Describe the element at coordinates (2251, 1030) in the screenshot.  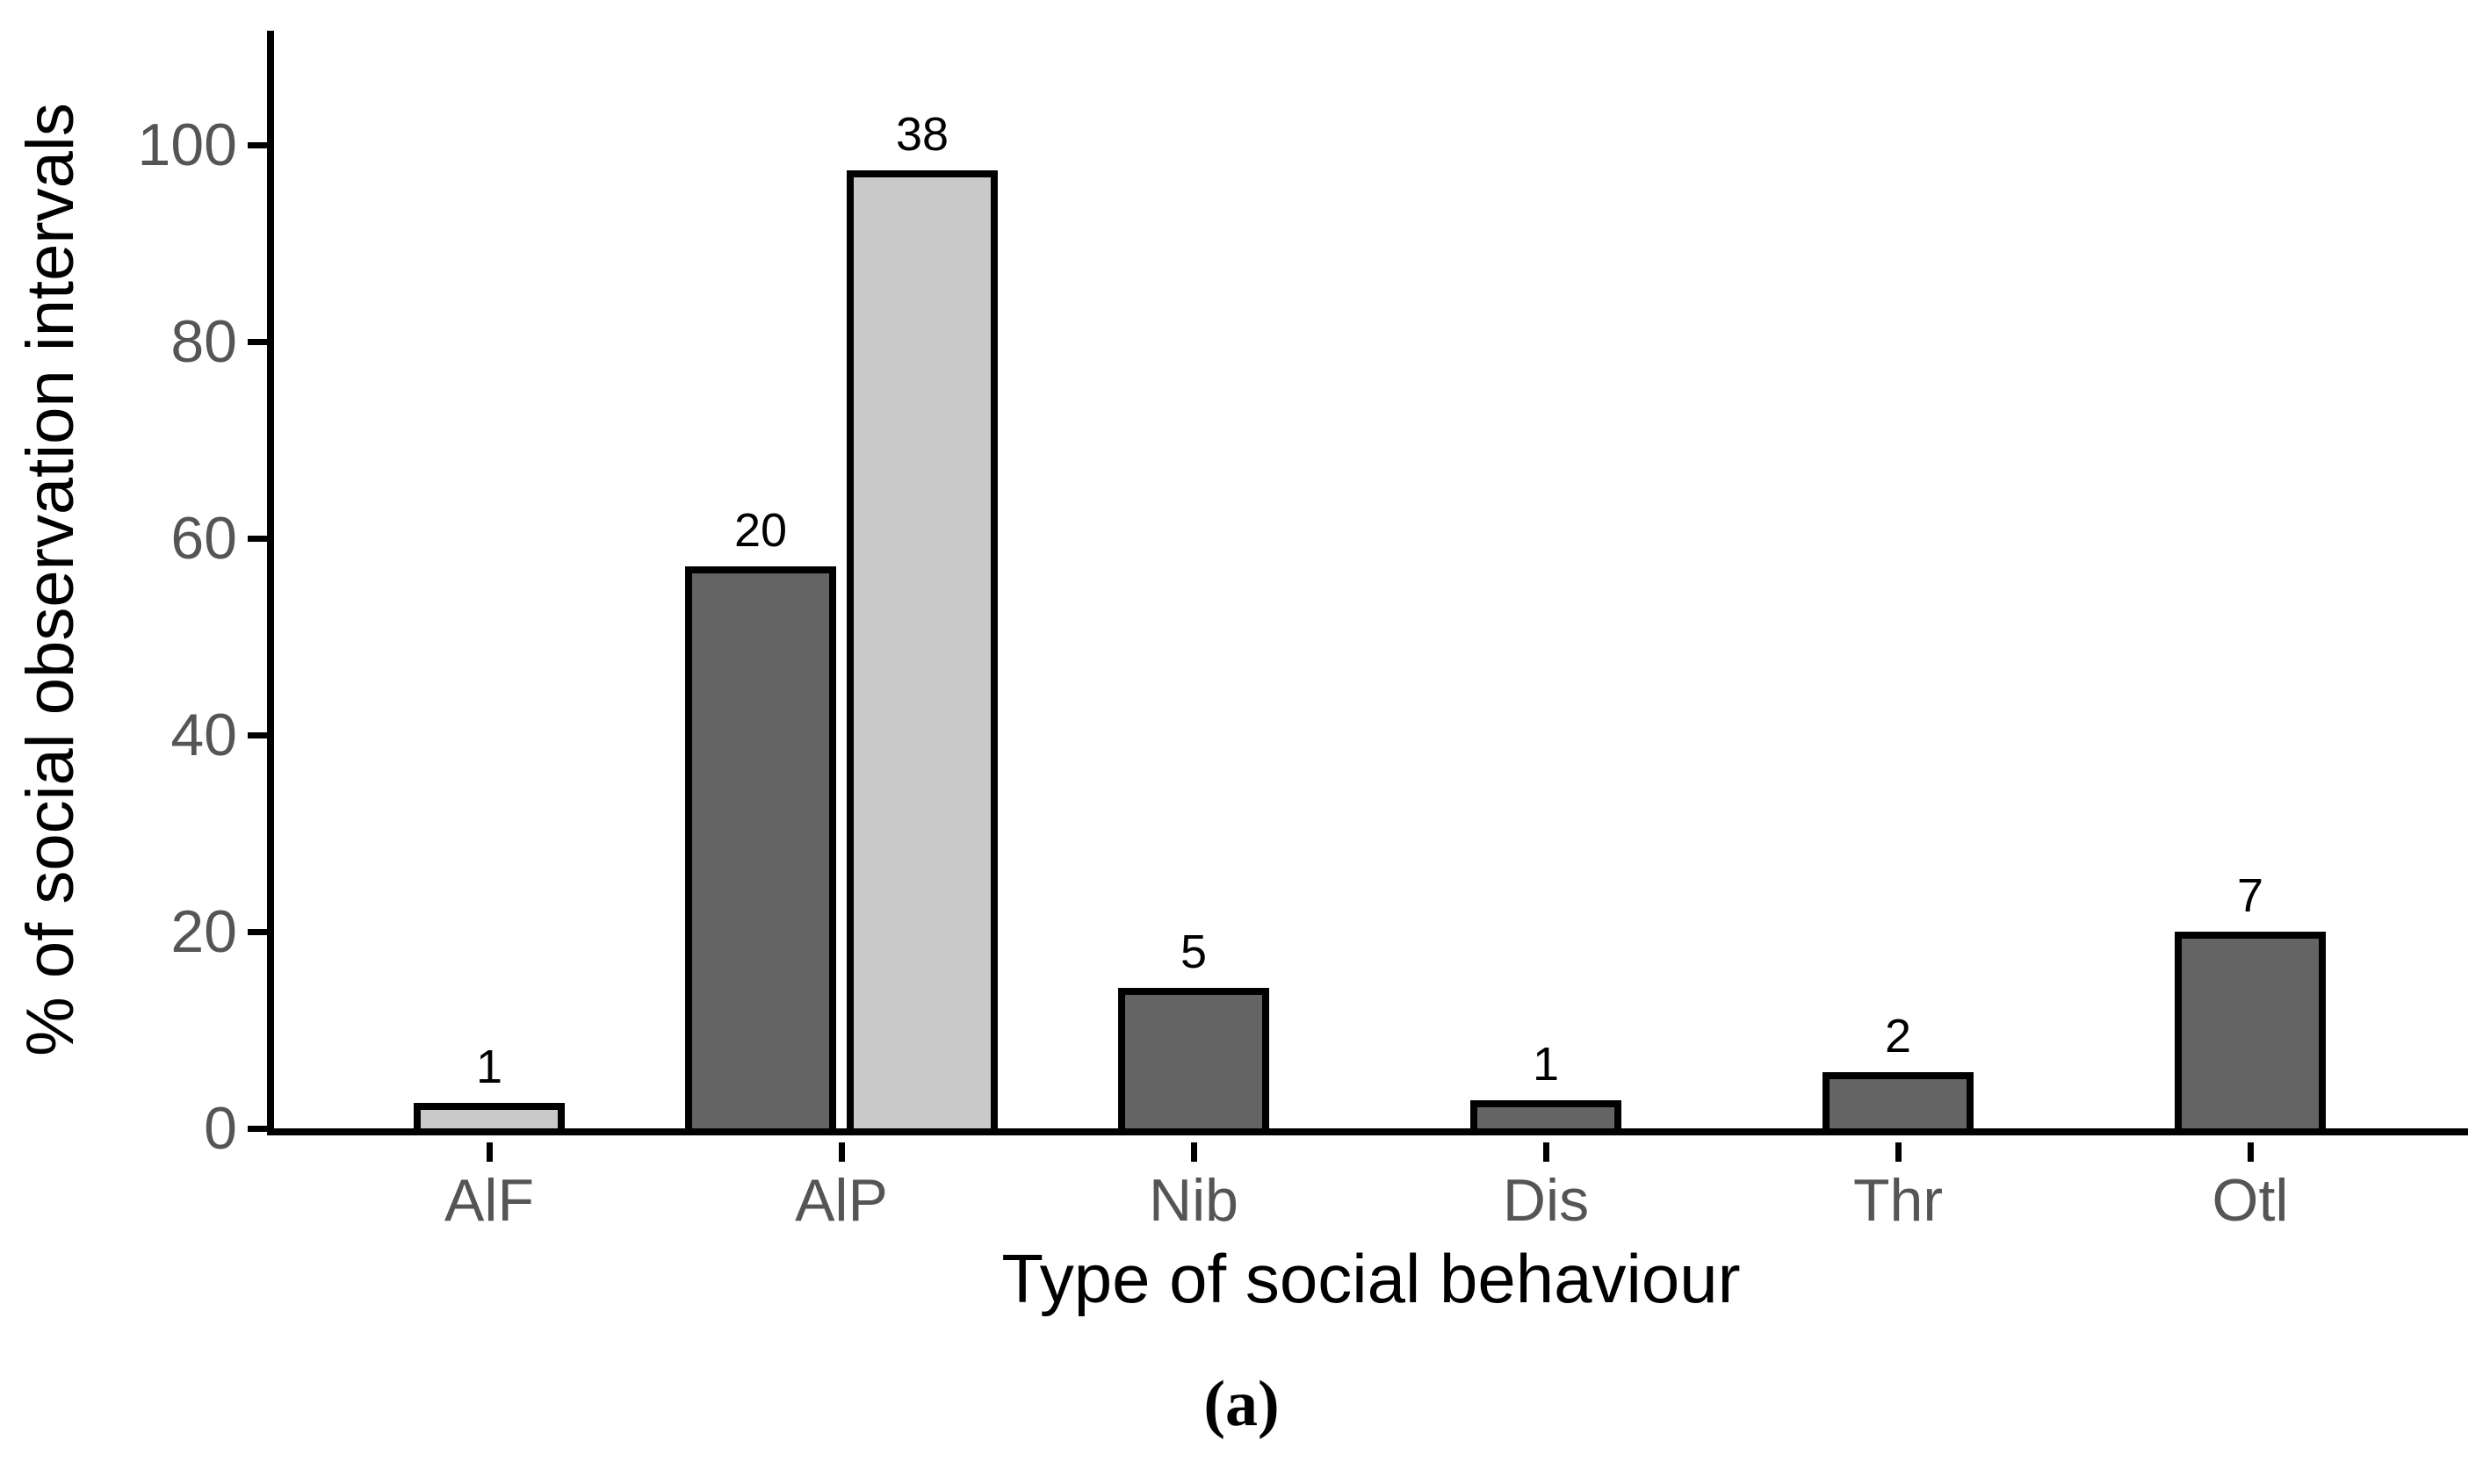
I see `bar-Otl-dark` at that location.